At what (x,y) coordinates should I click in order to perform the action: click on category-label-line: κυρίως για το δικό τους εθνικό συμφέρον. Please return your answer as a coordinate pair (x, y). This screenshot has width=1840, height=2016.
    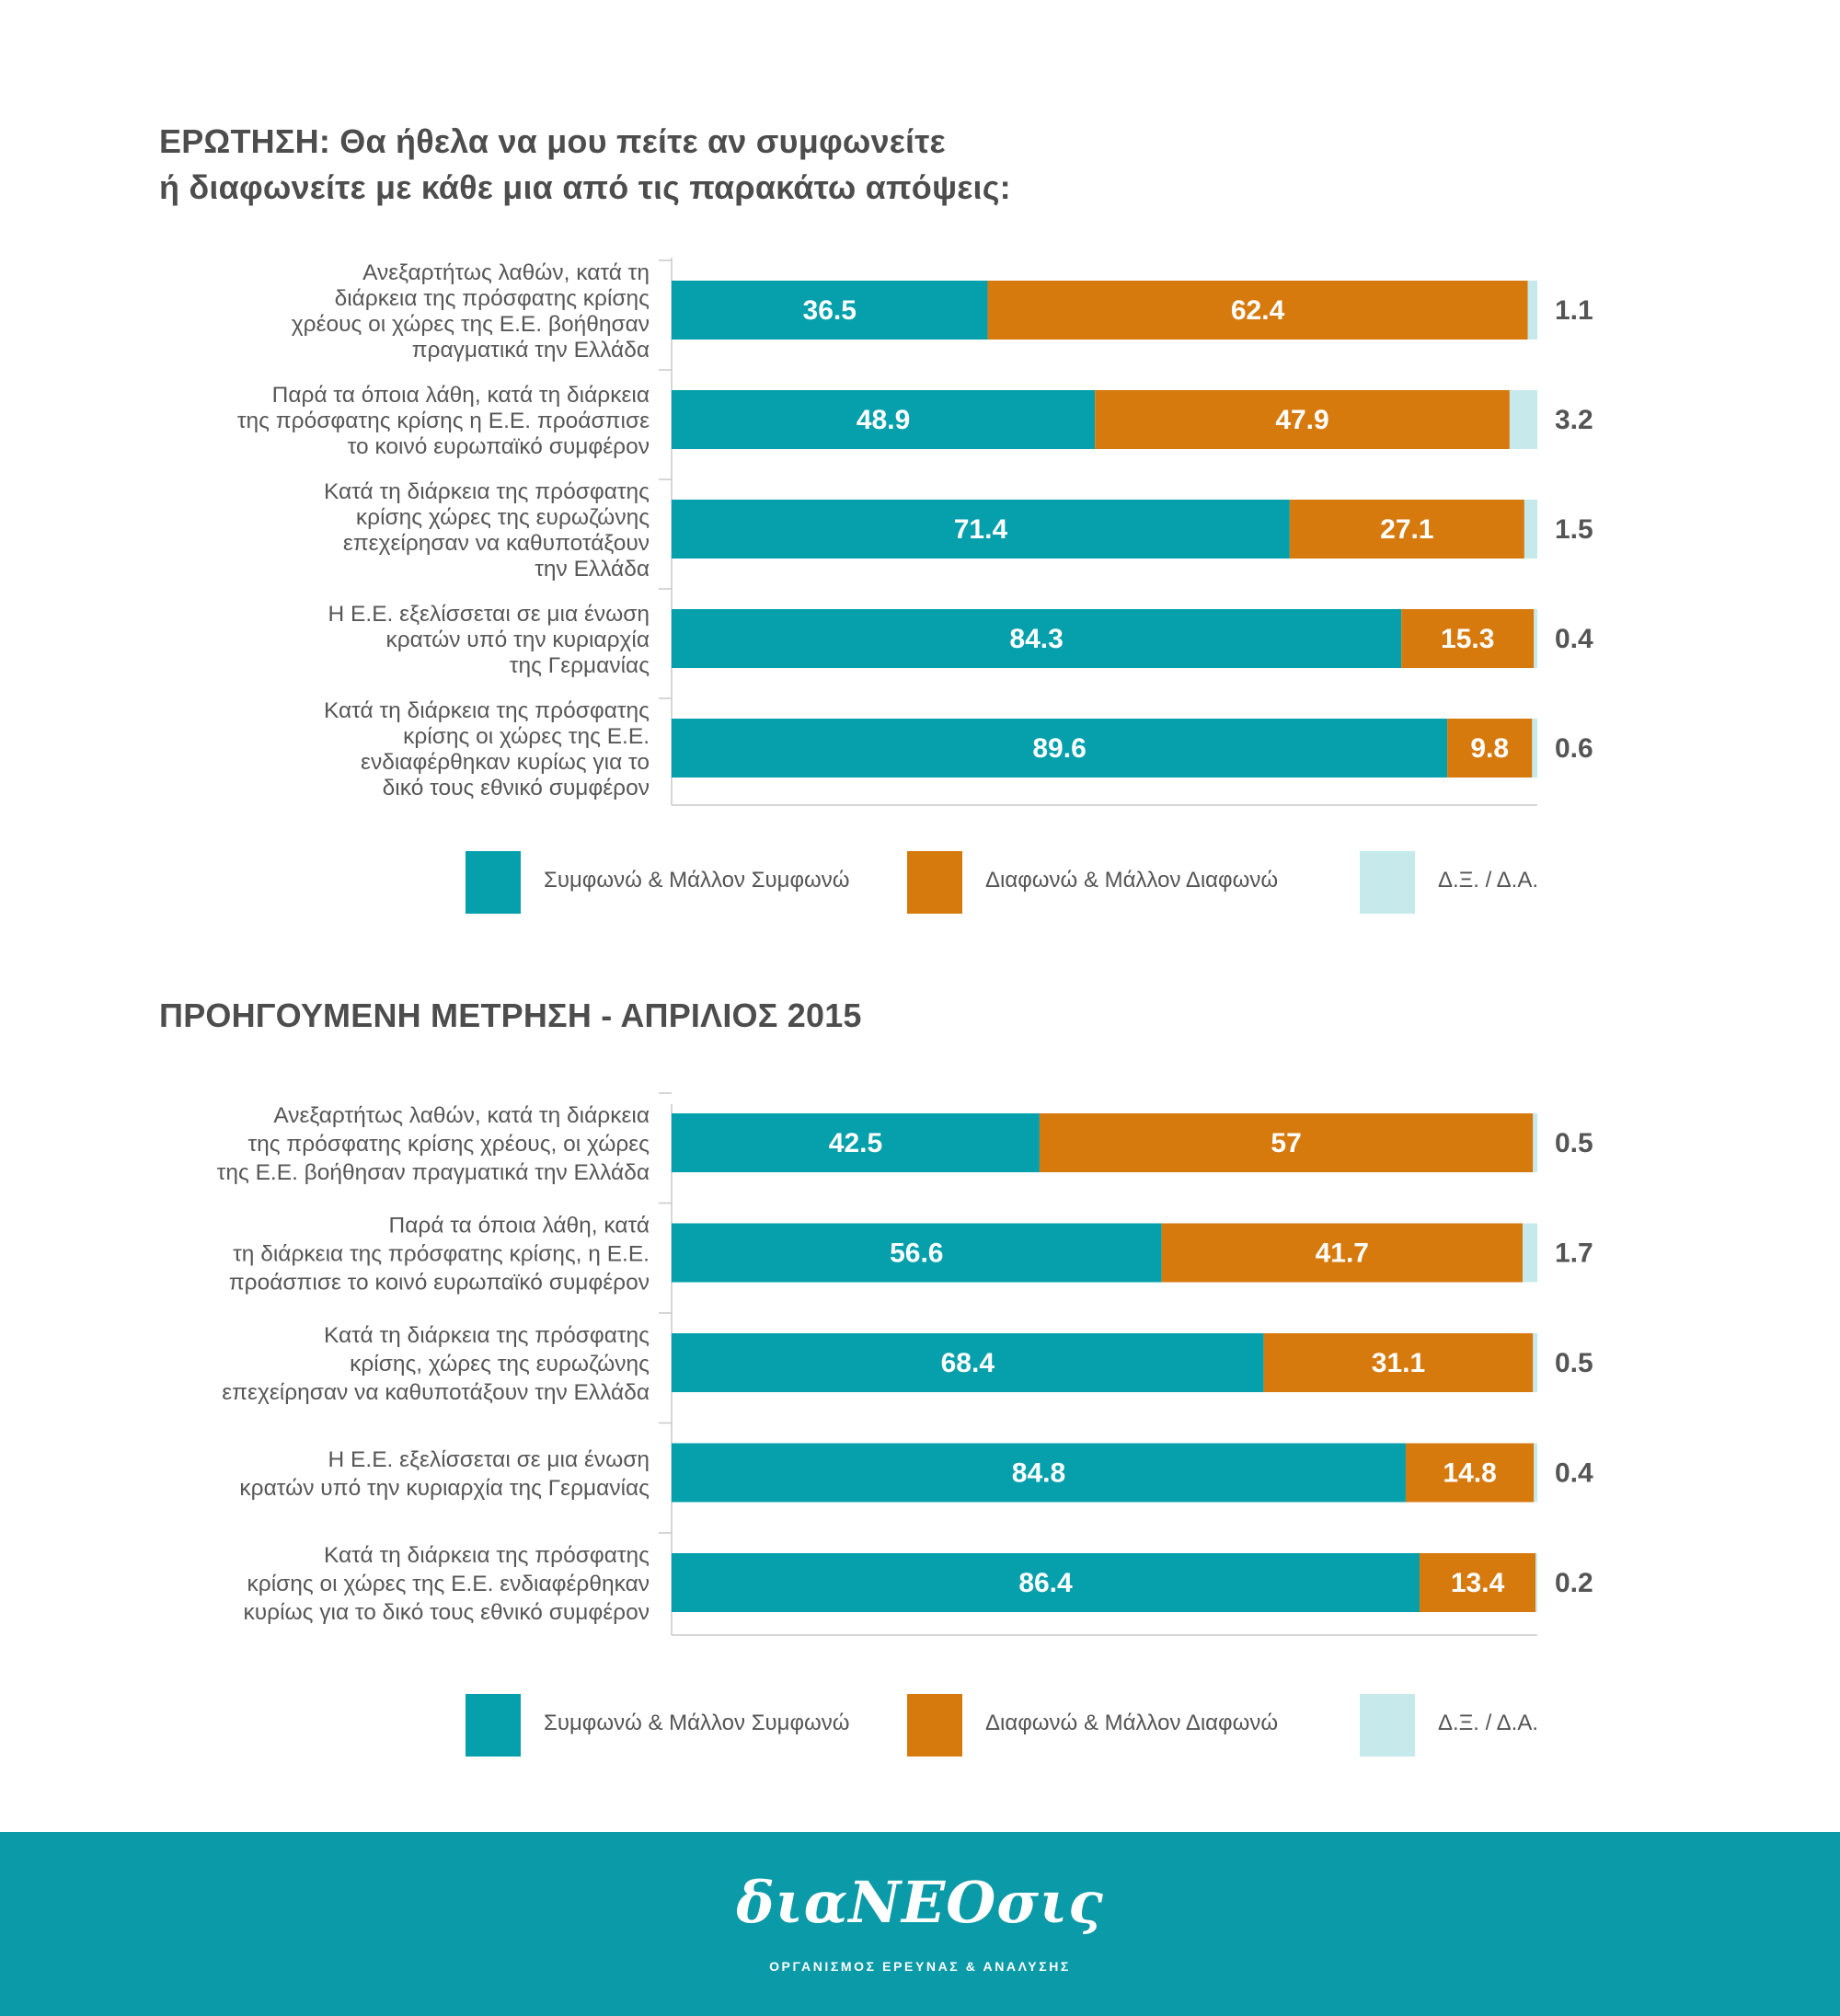
    Looking at the image, I should click on (446, 1612).